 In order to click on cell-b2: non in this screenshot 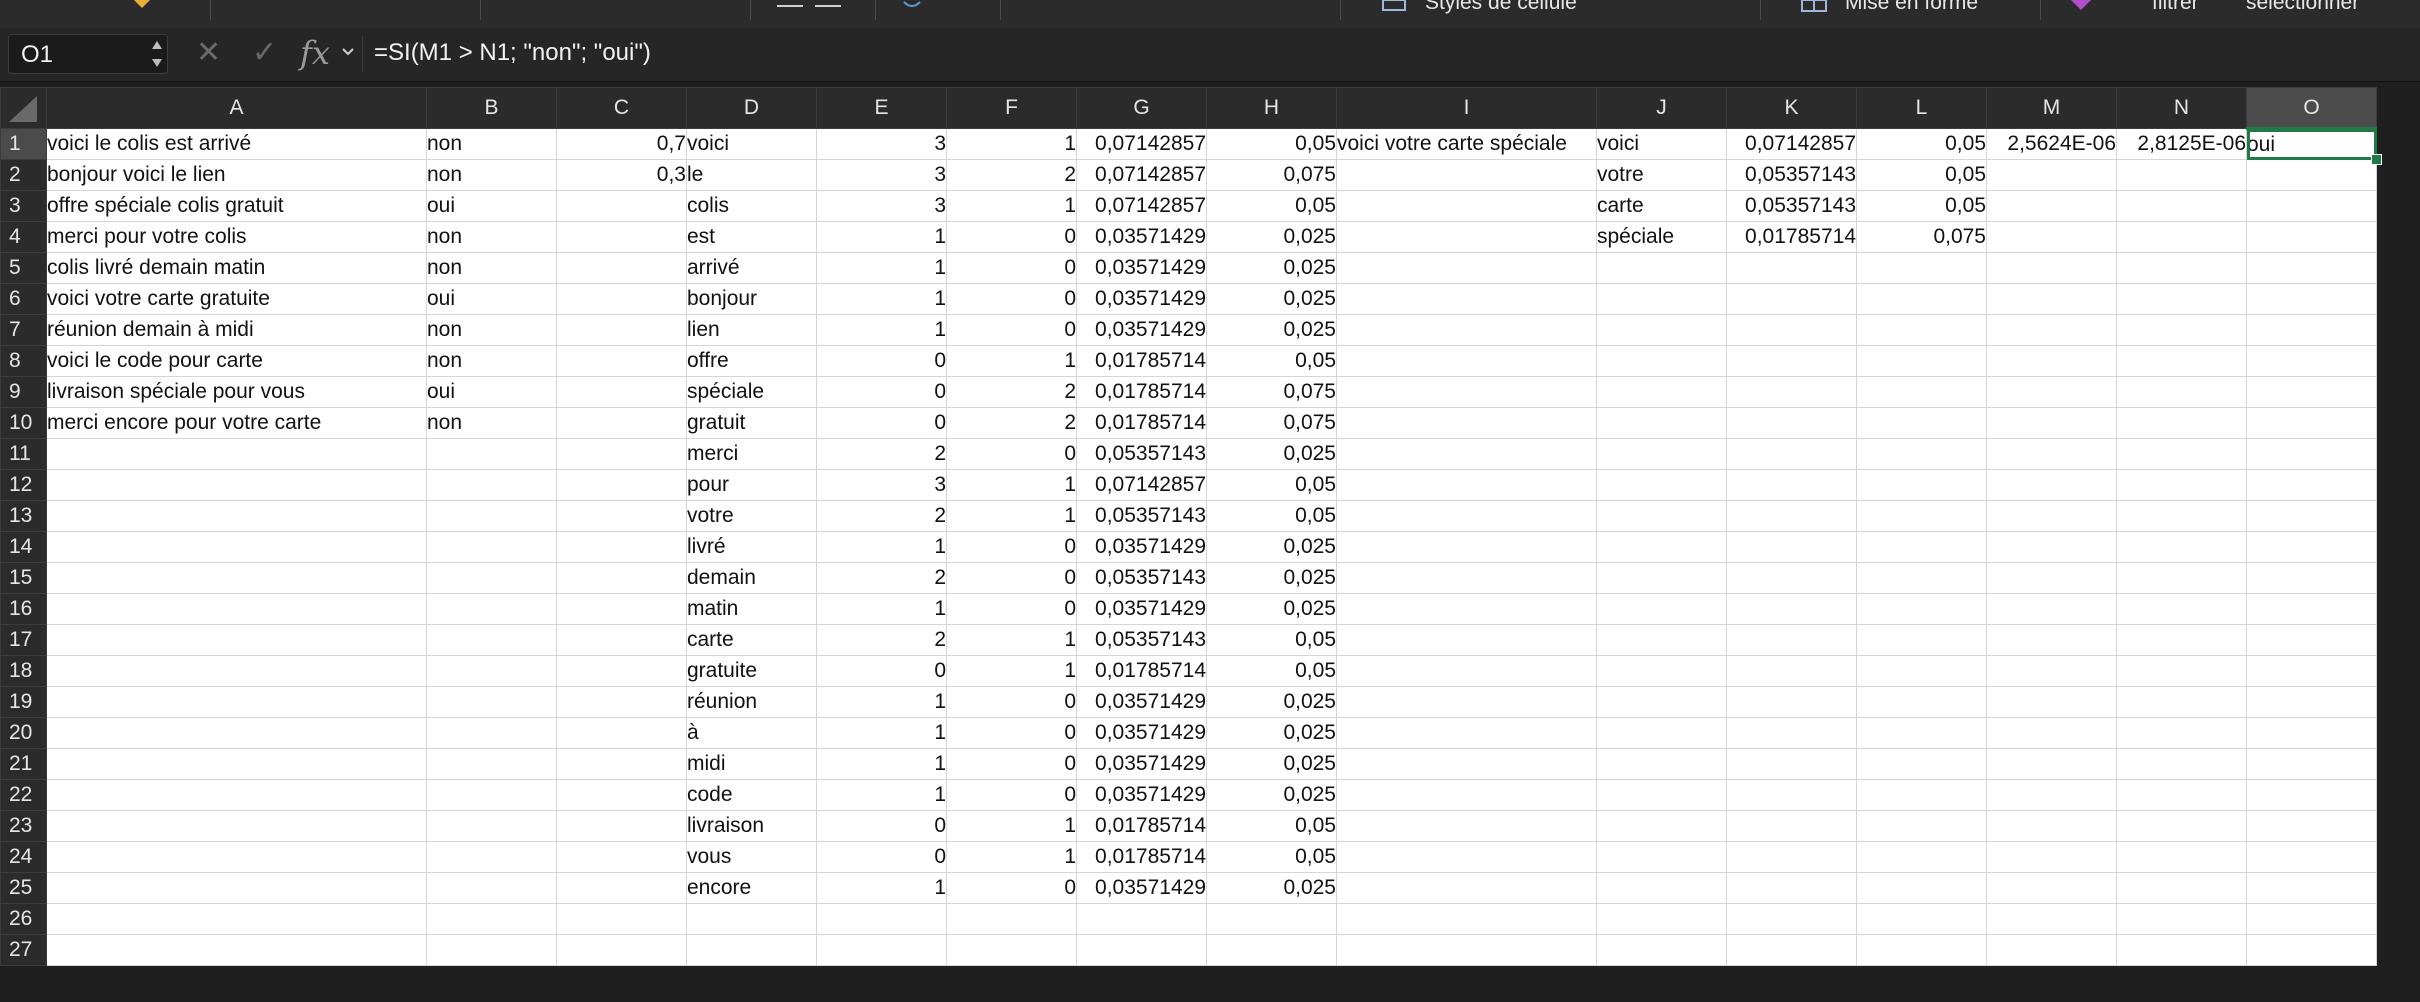, I will do `click(491, 175)`.